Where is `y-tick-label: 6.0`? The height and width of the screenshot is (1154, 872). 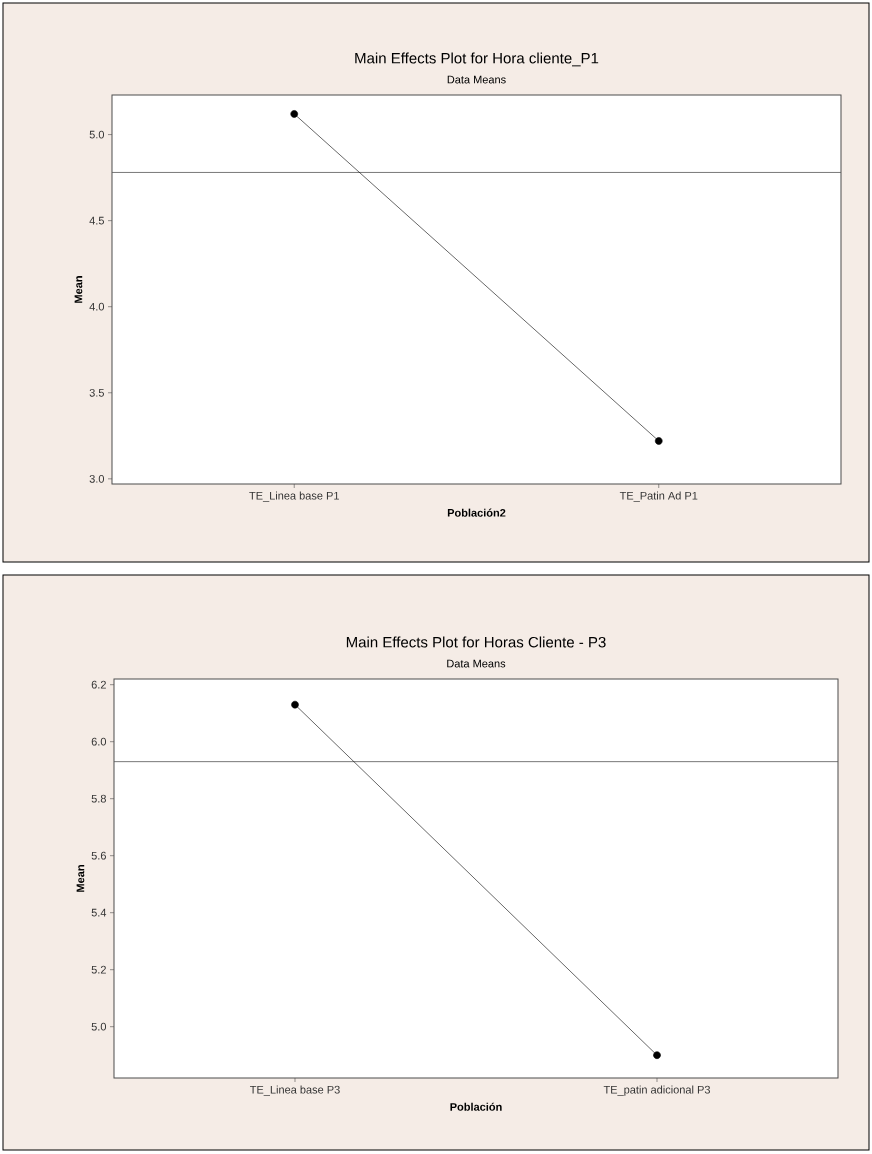
y-tick-label: 6.0 is located at coordinates (99, 741).